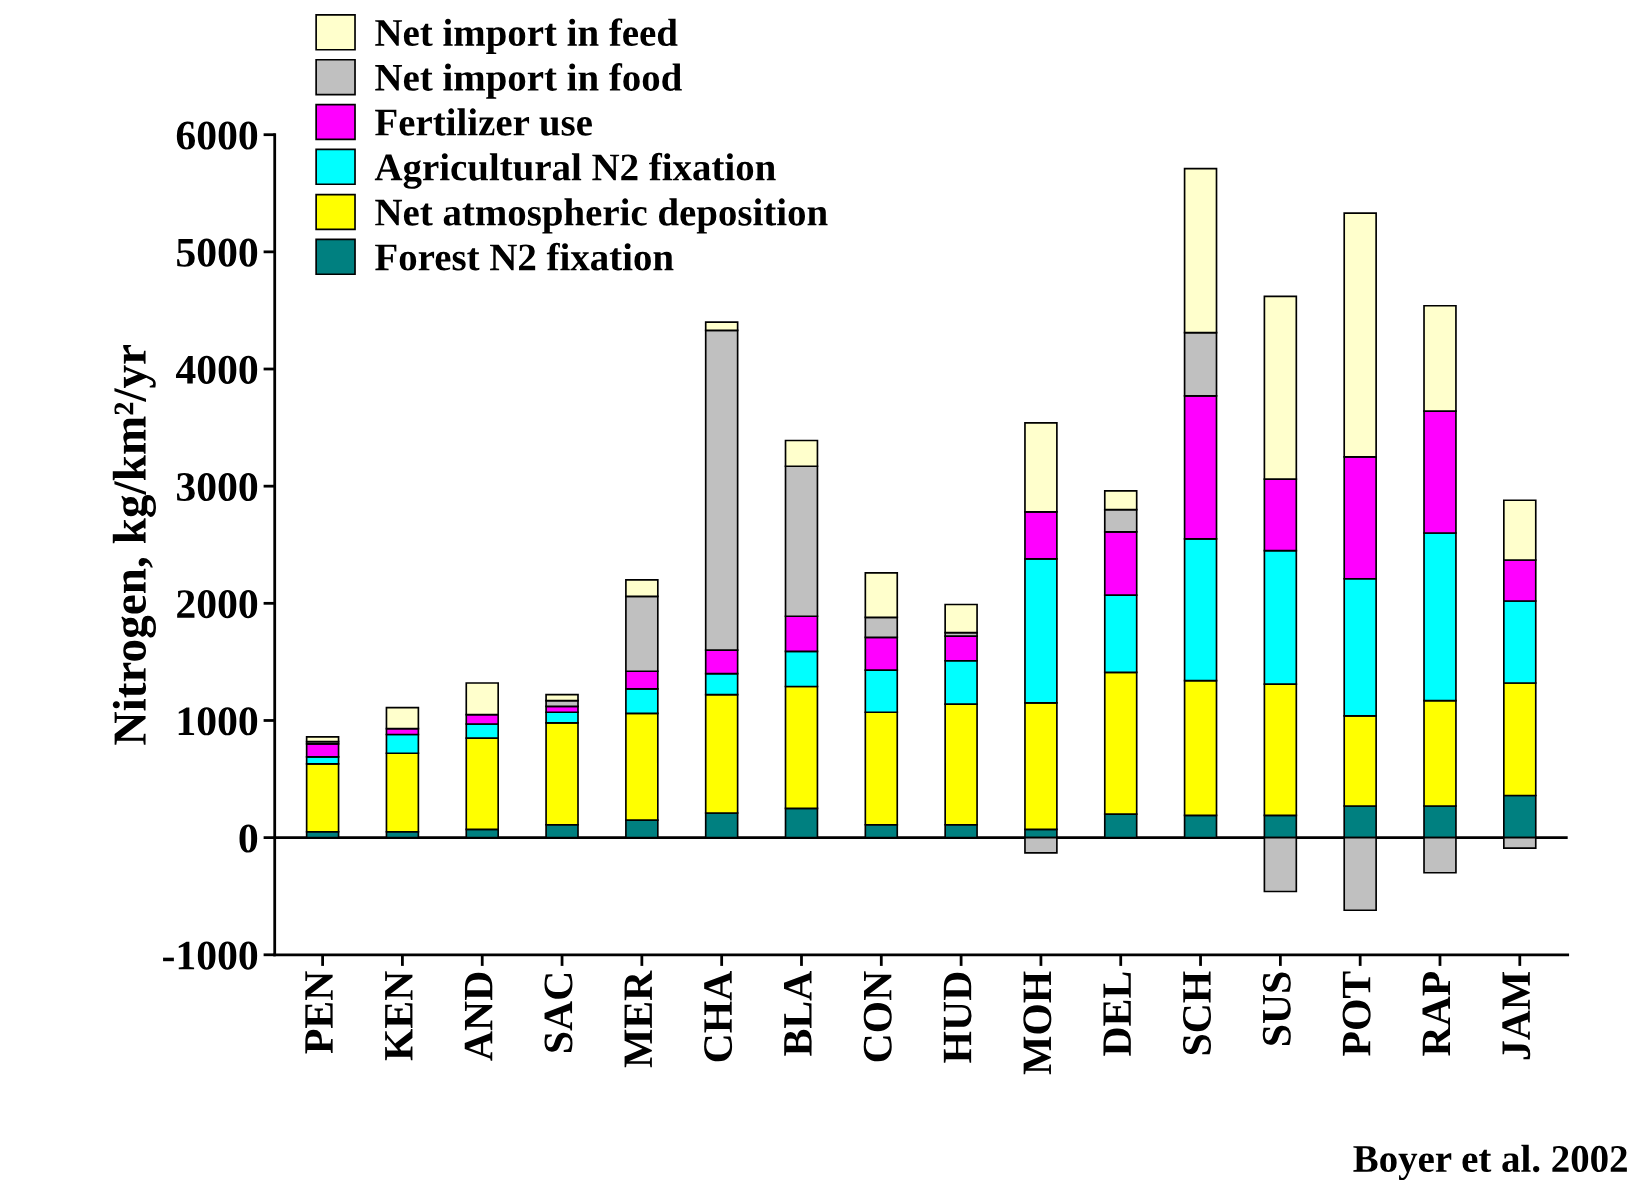 The image size is (1645, 1192). Describe the element at coordinates (216, 369) in the screenshot. I see `y-tick-label: 4000` at that location.